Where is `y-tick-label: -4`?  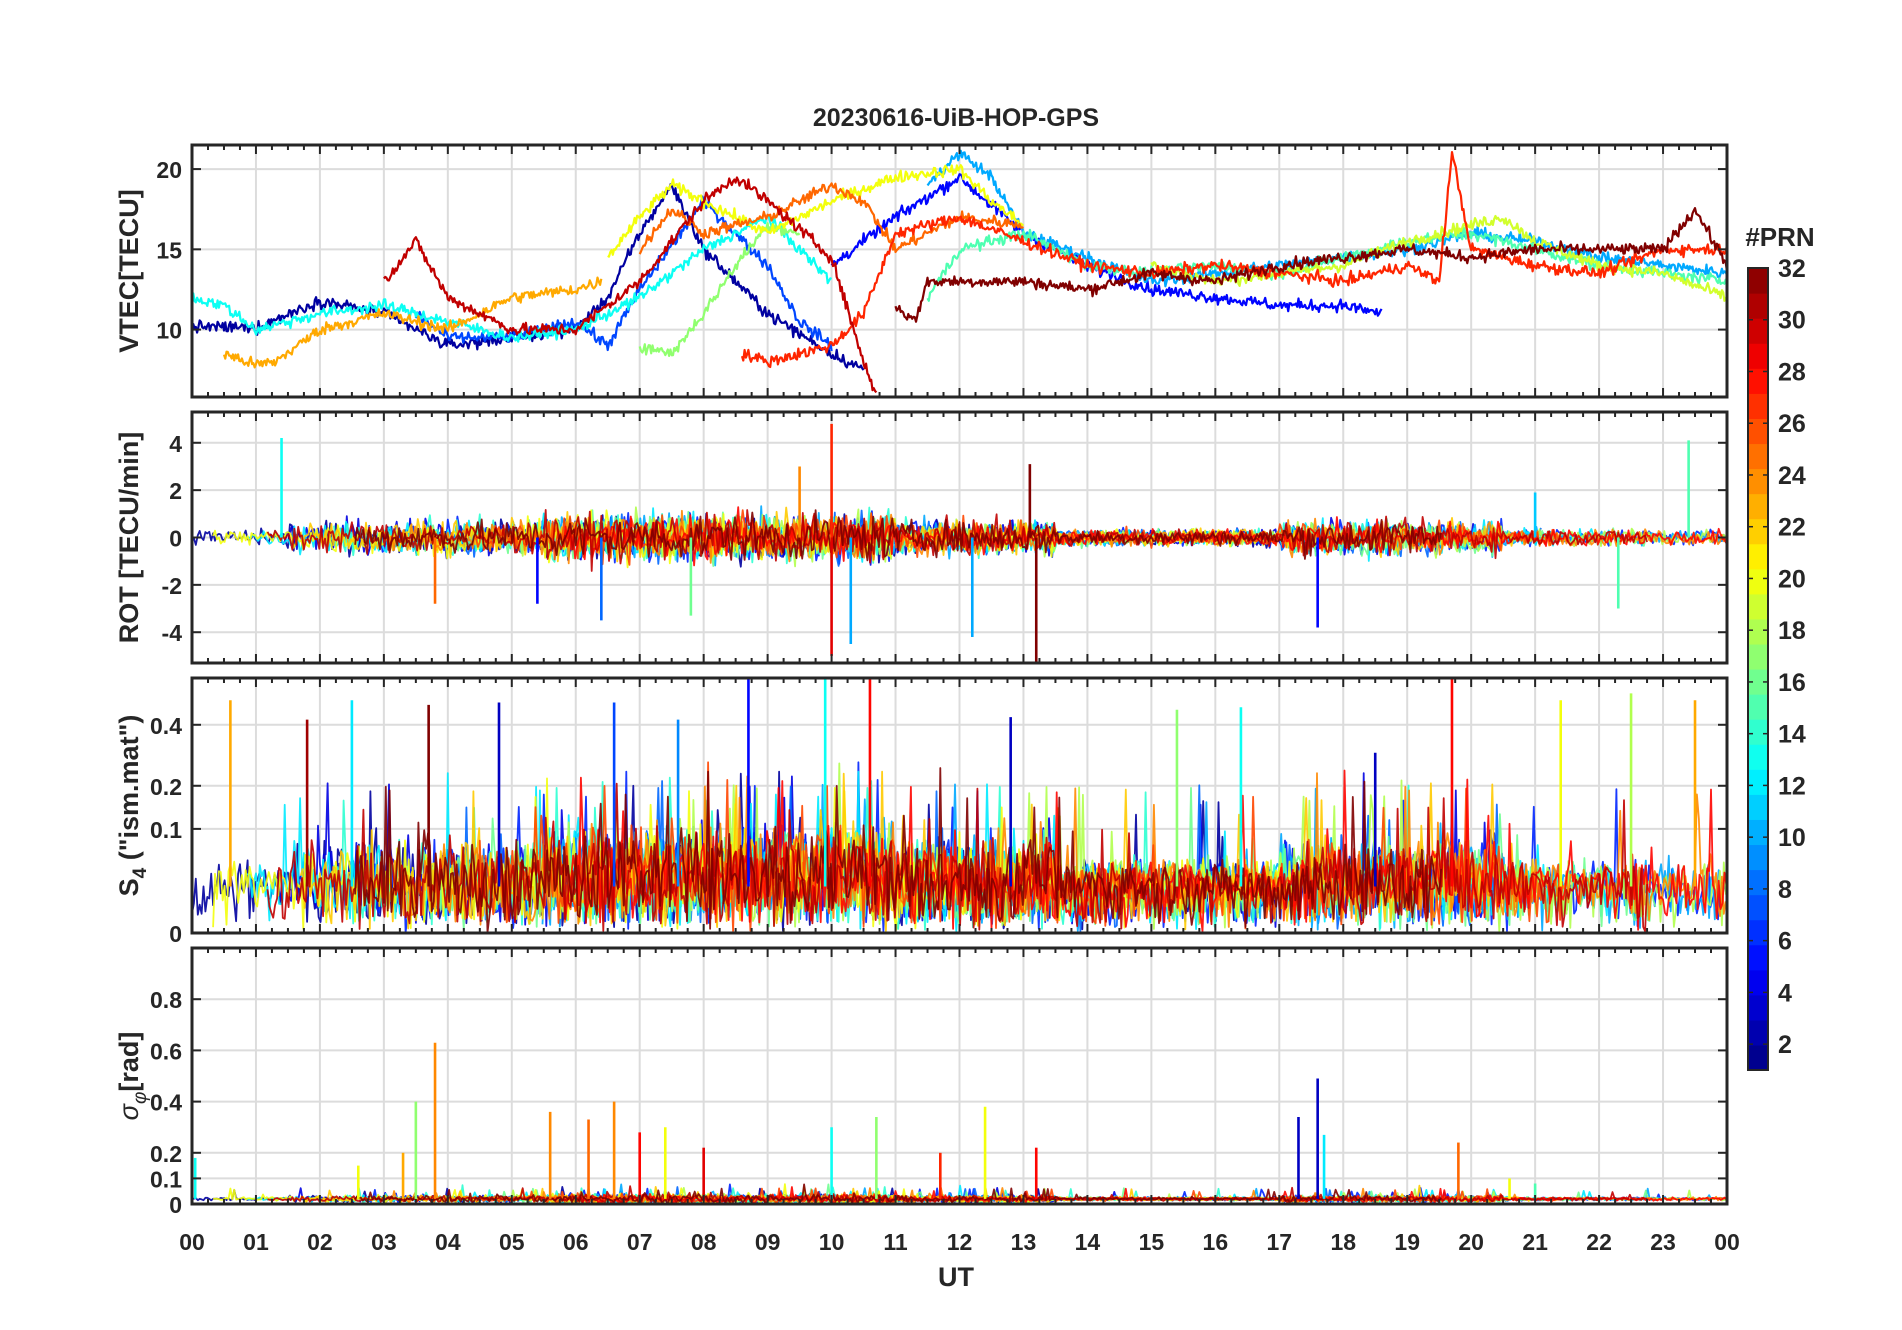 y-tick-label: -4 is located at coordinates (172, 633).